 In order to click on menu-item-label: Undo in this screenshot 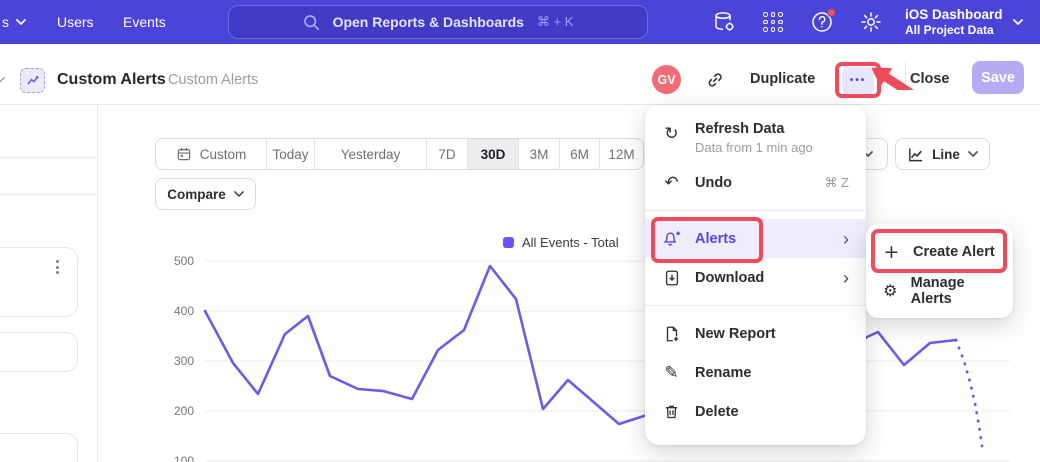, I will do `click(714, 182)`.